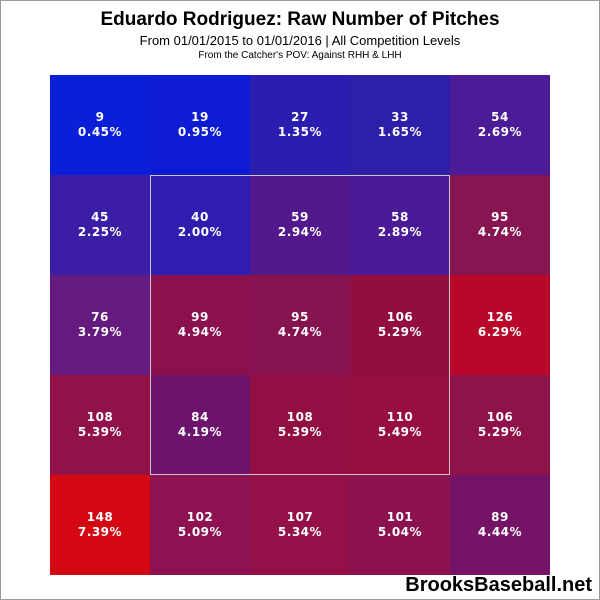  I want to click on cell-count-label: 58, so click(400, 217).